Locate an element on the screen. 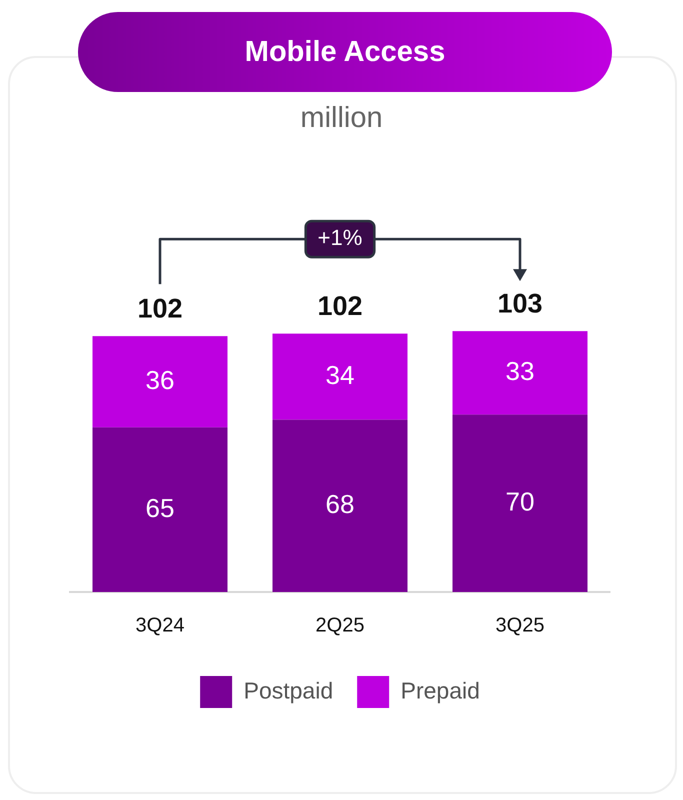  data-label: 34 is located at coordinates (340, 375).